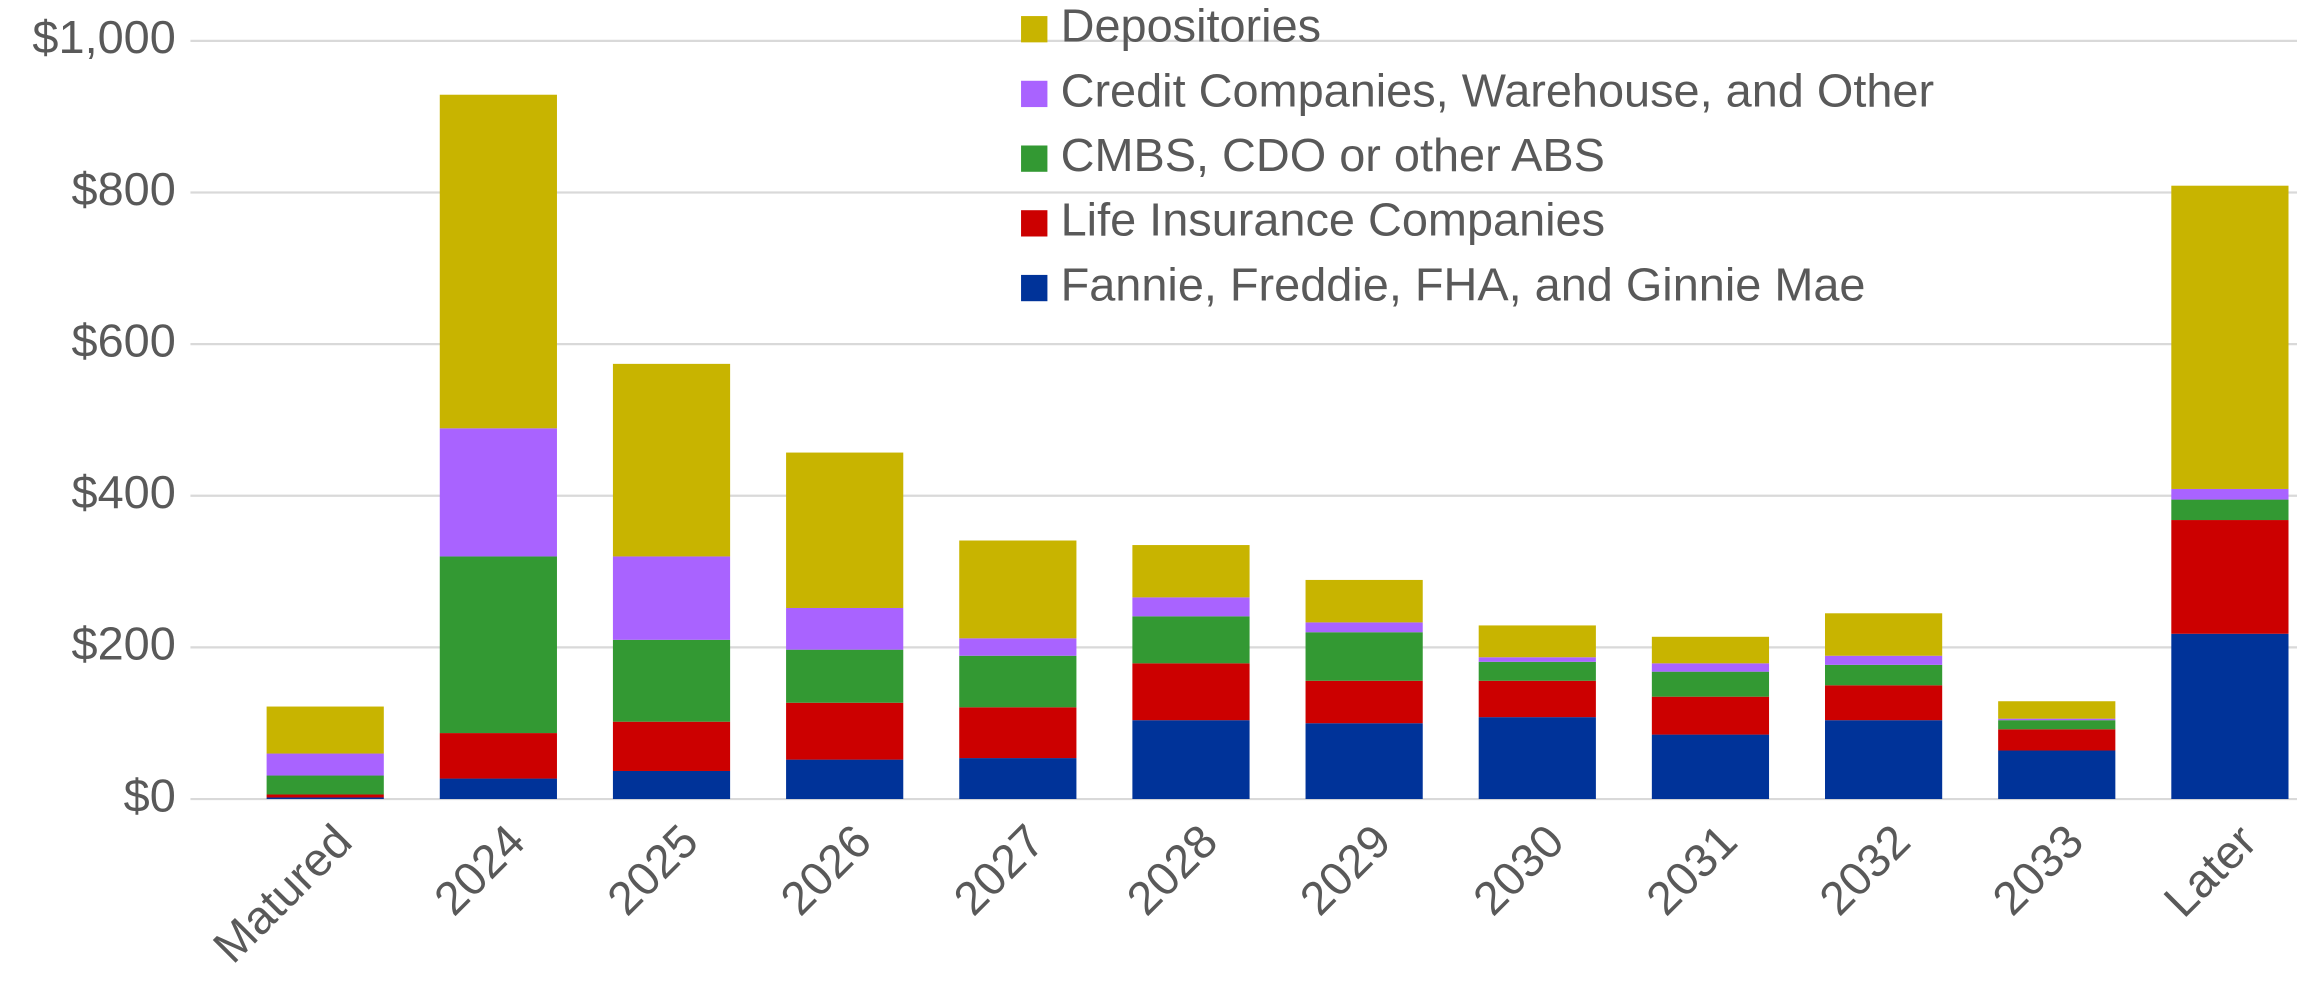 The width and height of the screenshot is (2297, 1005). Describe the element at coordinates (1333, 155) in the screenshot. I see `legend-label: CMBS, CDO or other ABS` at that location.